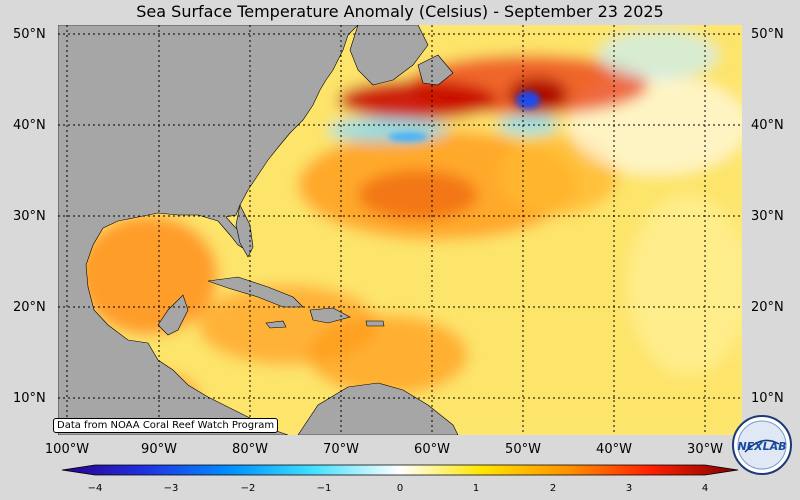 Image resolution: width=800 pixels, height=500 pixels. What do you see at coordinates (476, 488) in the screenshot?
I see `colorbar-tick: 1` at bounding box center [476, 488].